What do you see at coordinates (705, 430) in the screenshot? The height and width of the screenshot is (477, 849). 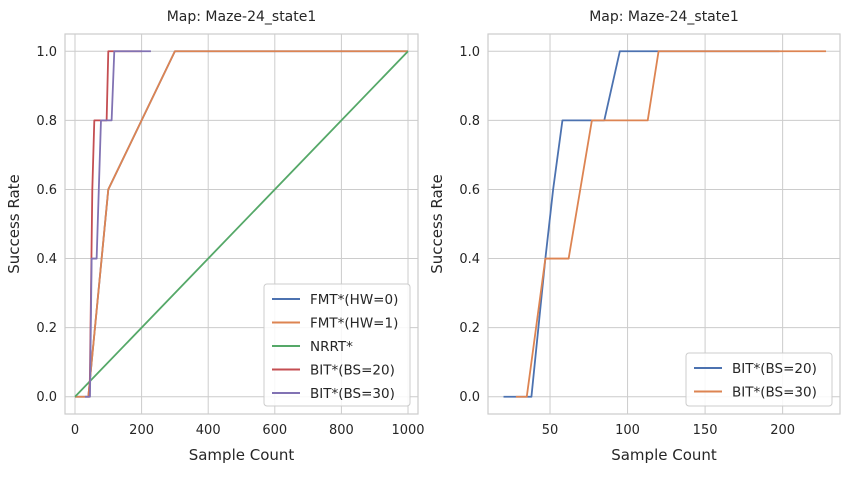 I see `x-tick-label: 150` at bounding box center [705, 430].